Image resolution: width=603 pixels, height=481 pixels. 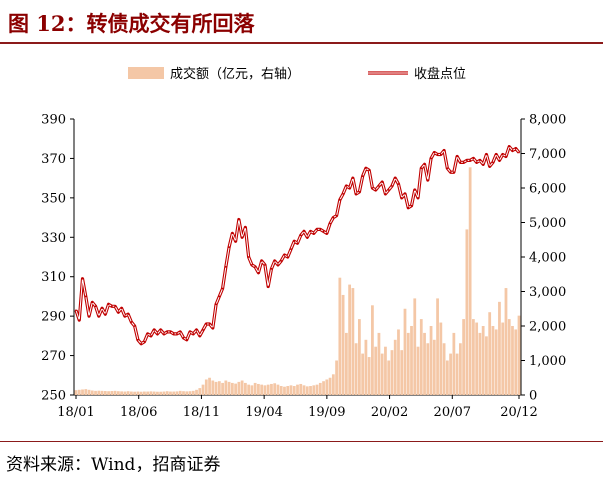 I want to click on legend: 成交额（亿元，右轴） 收盘点位, so click(x=297, y=74).